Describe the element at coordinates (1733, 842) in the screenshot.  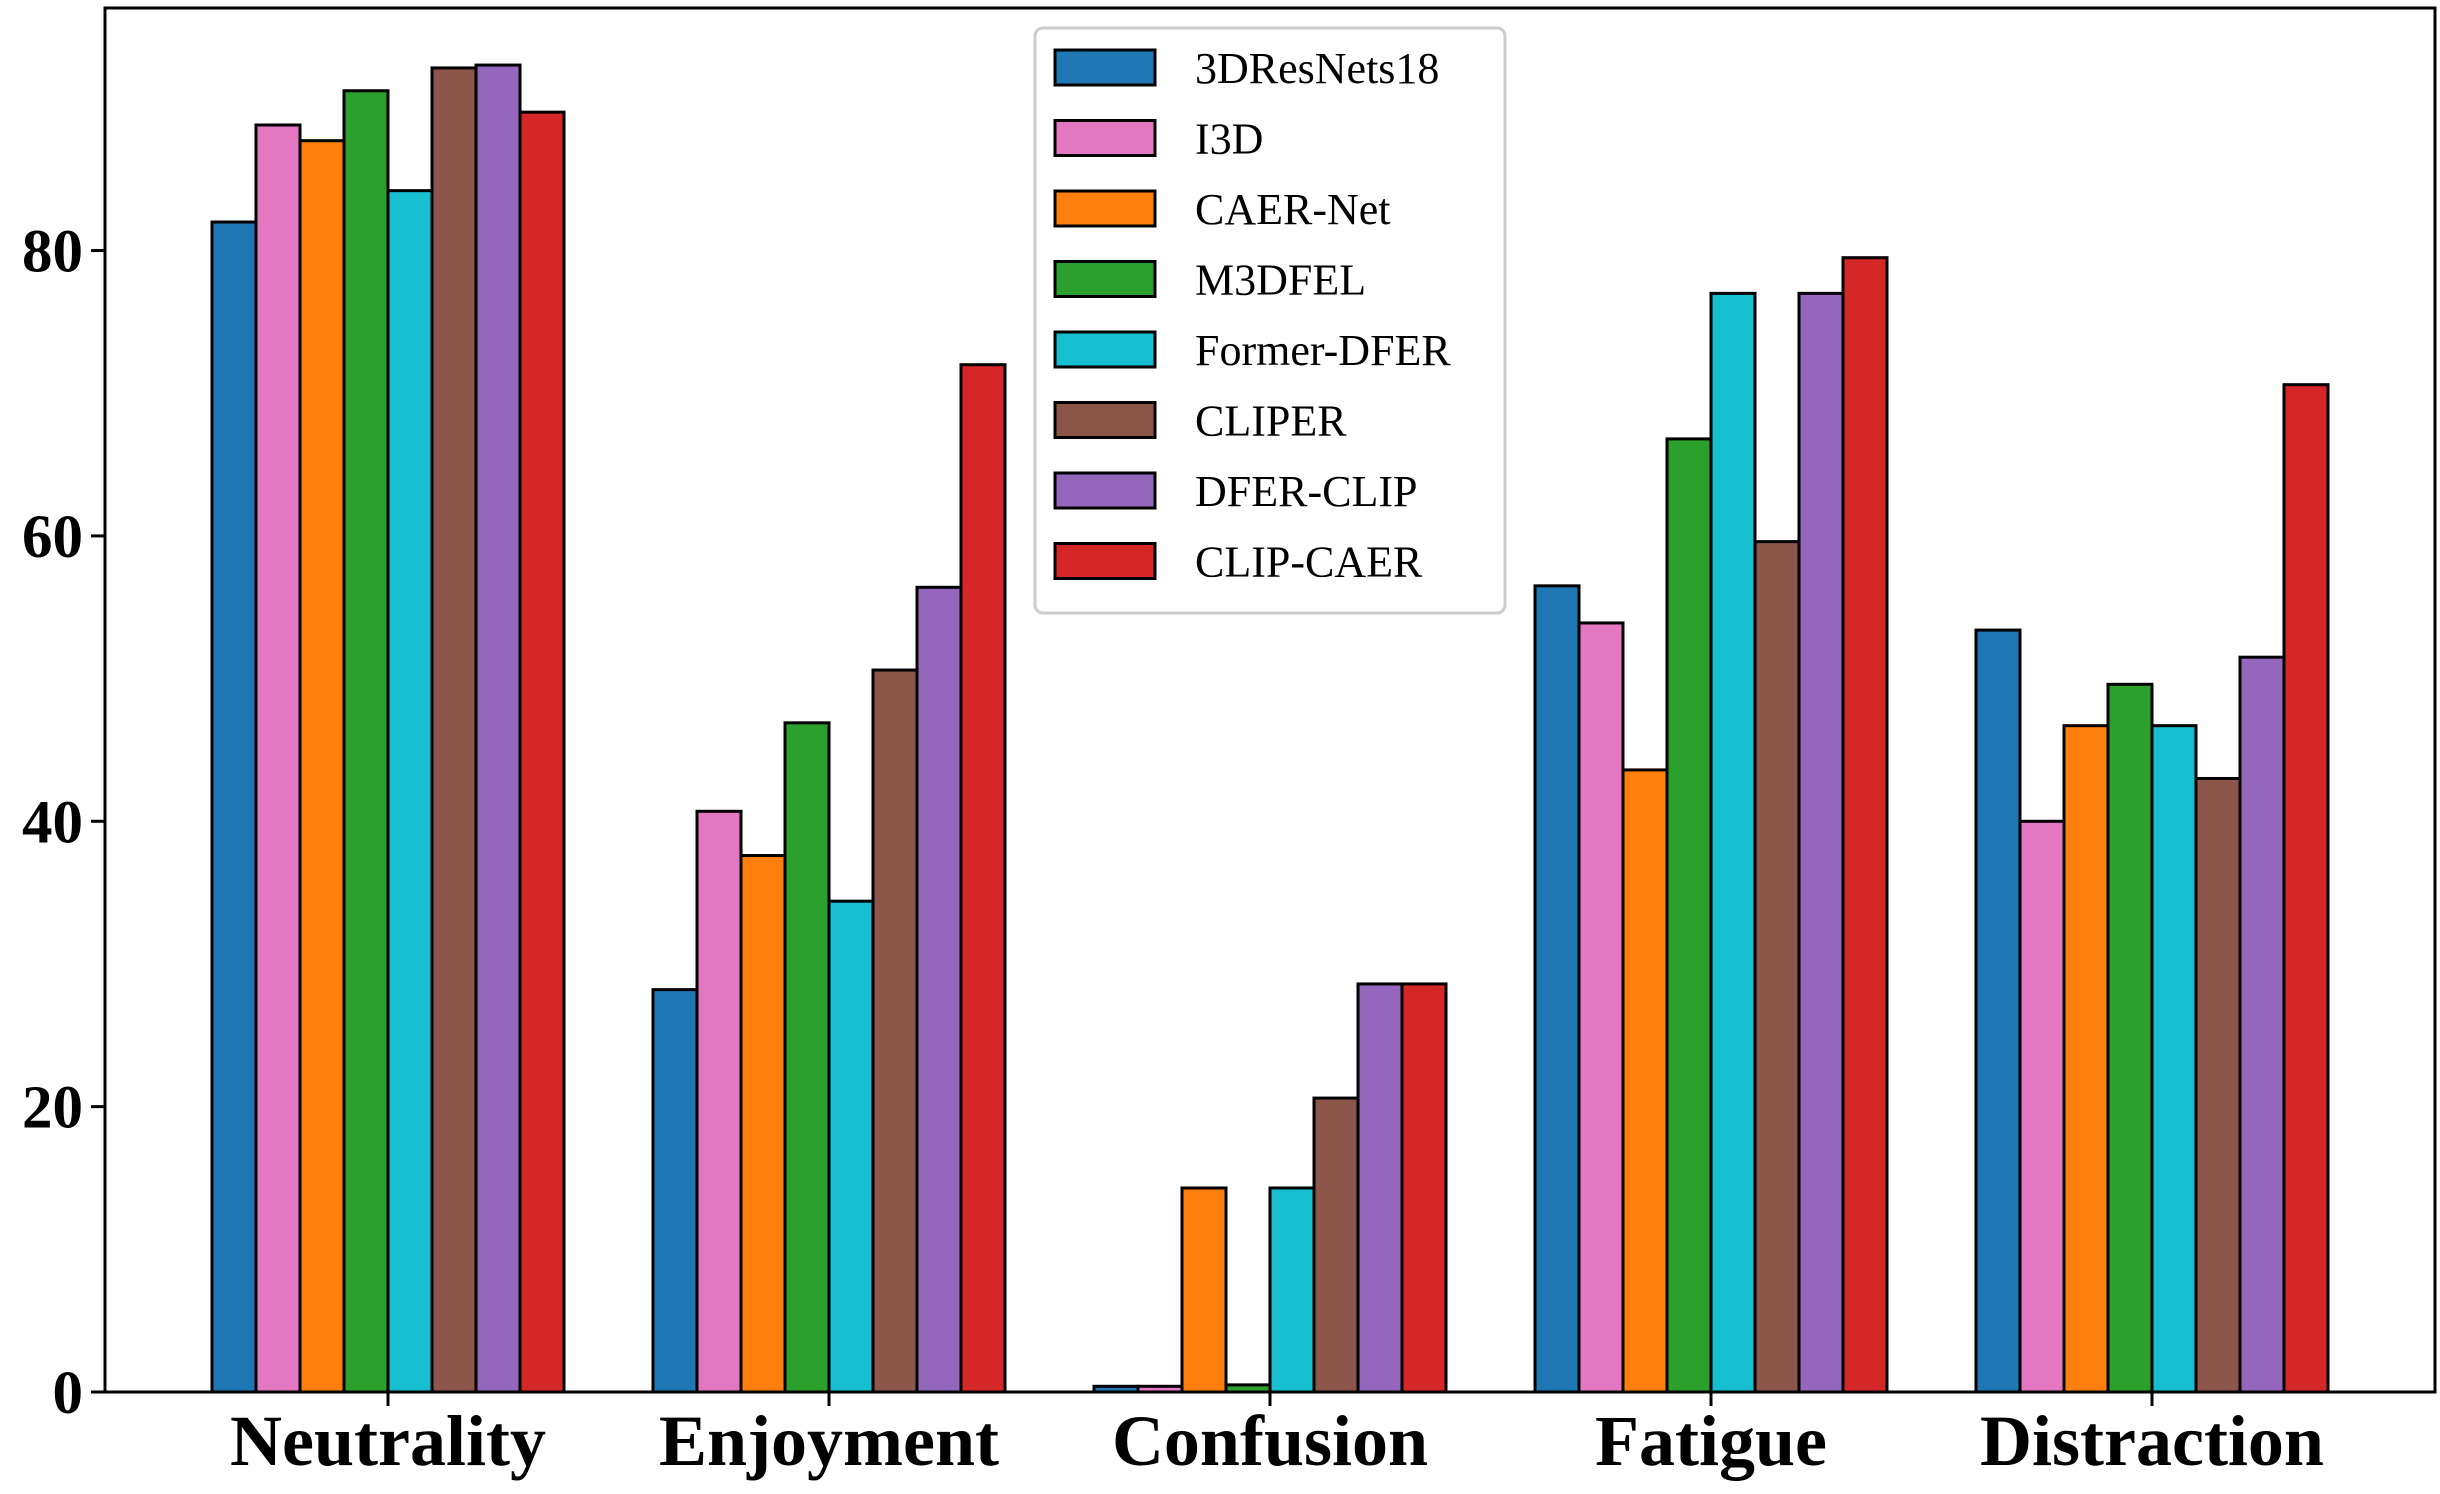
I see `bar-former-dfer-fatigue` at that location.